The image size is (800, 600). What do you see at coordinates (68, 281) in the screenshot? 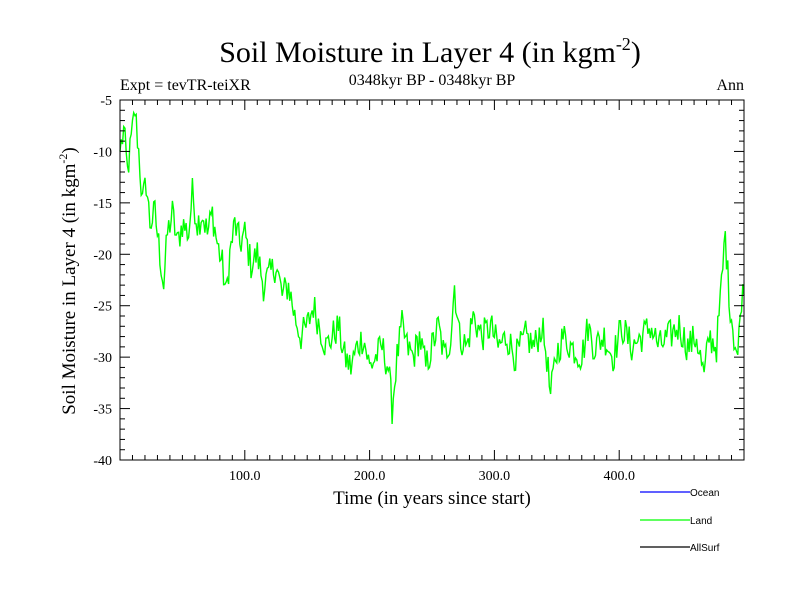
I see `y-axis-label: Soil Moisture in Layer 4 (in kgm-2)` at bounding box center [68, 281].